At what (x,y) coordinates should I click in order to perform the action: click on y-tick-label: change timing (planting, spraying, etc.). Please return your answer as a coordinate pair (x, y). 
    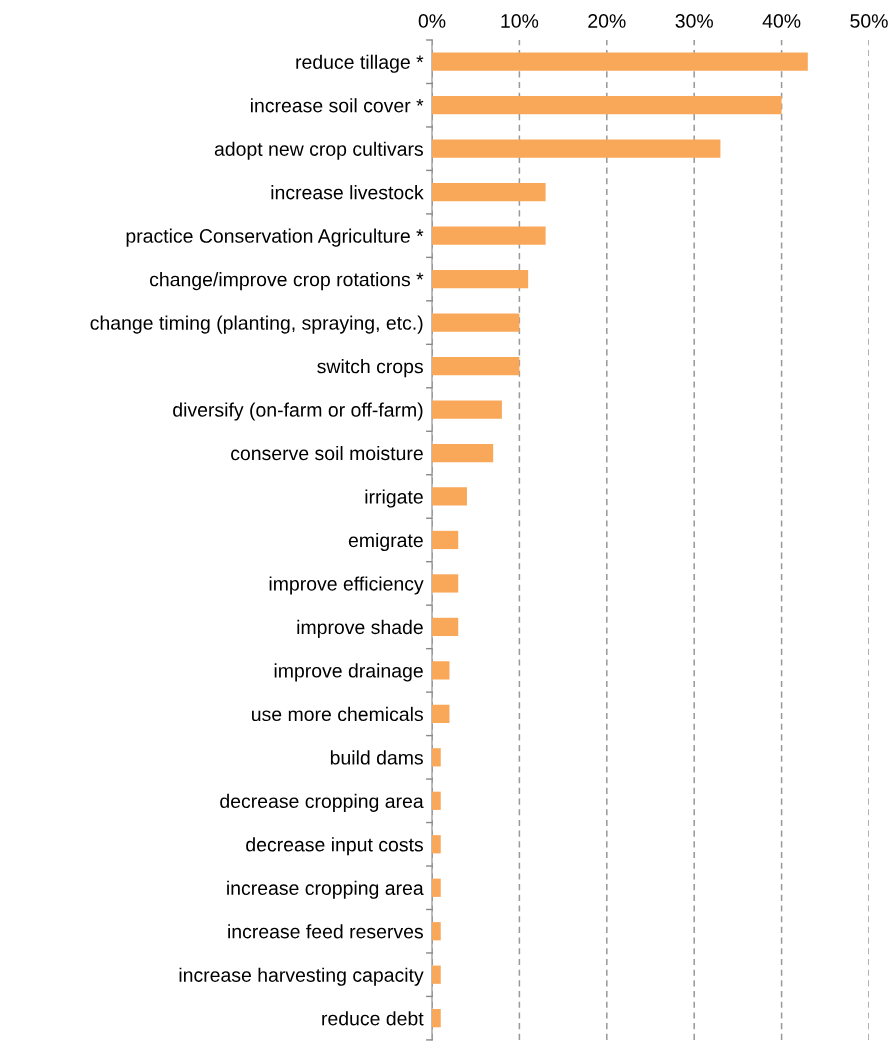
    Looking at the image, I should click on (256, 324).